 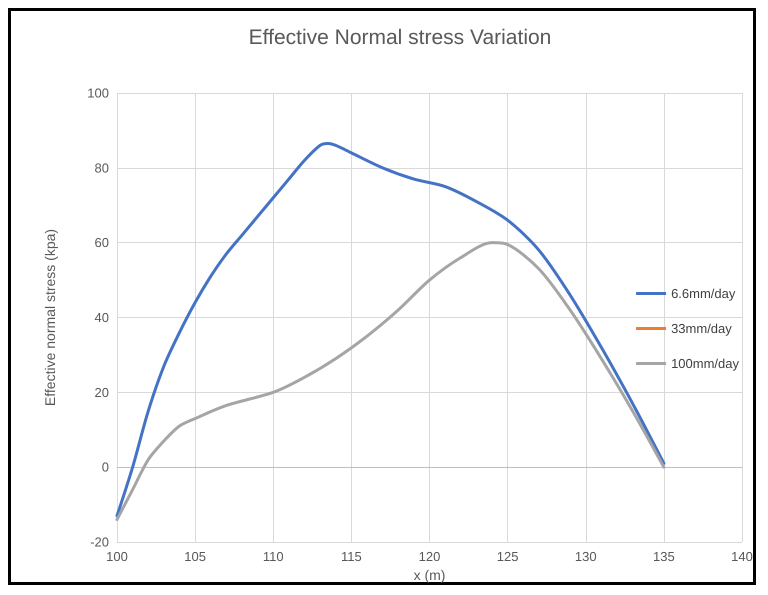 What do you see at coordinates (50, 317) in the screenshot?
I see `y-axis-title: Effective normal stress (kpa)` at bounding box center [50, 317].